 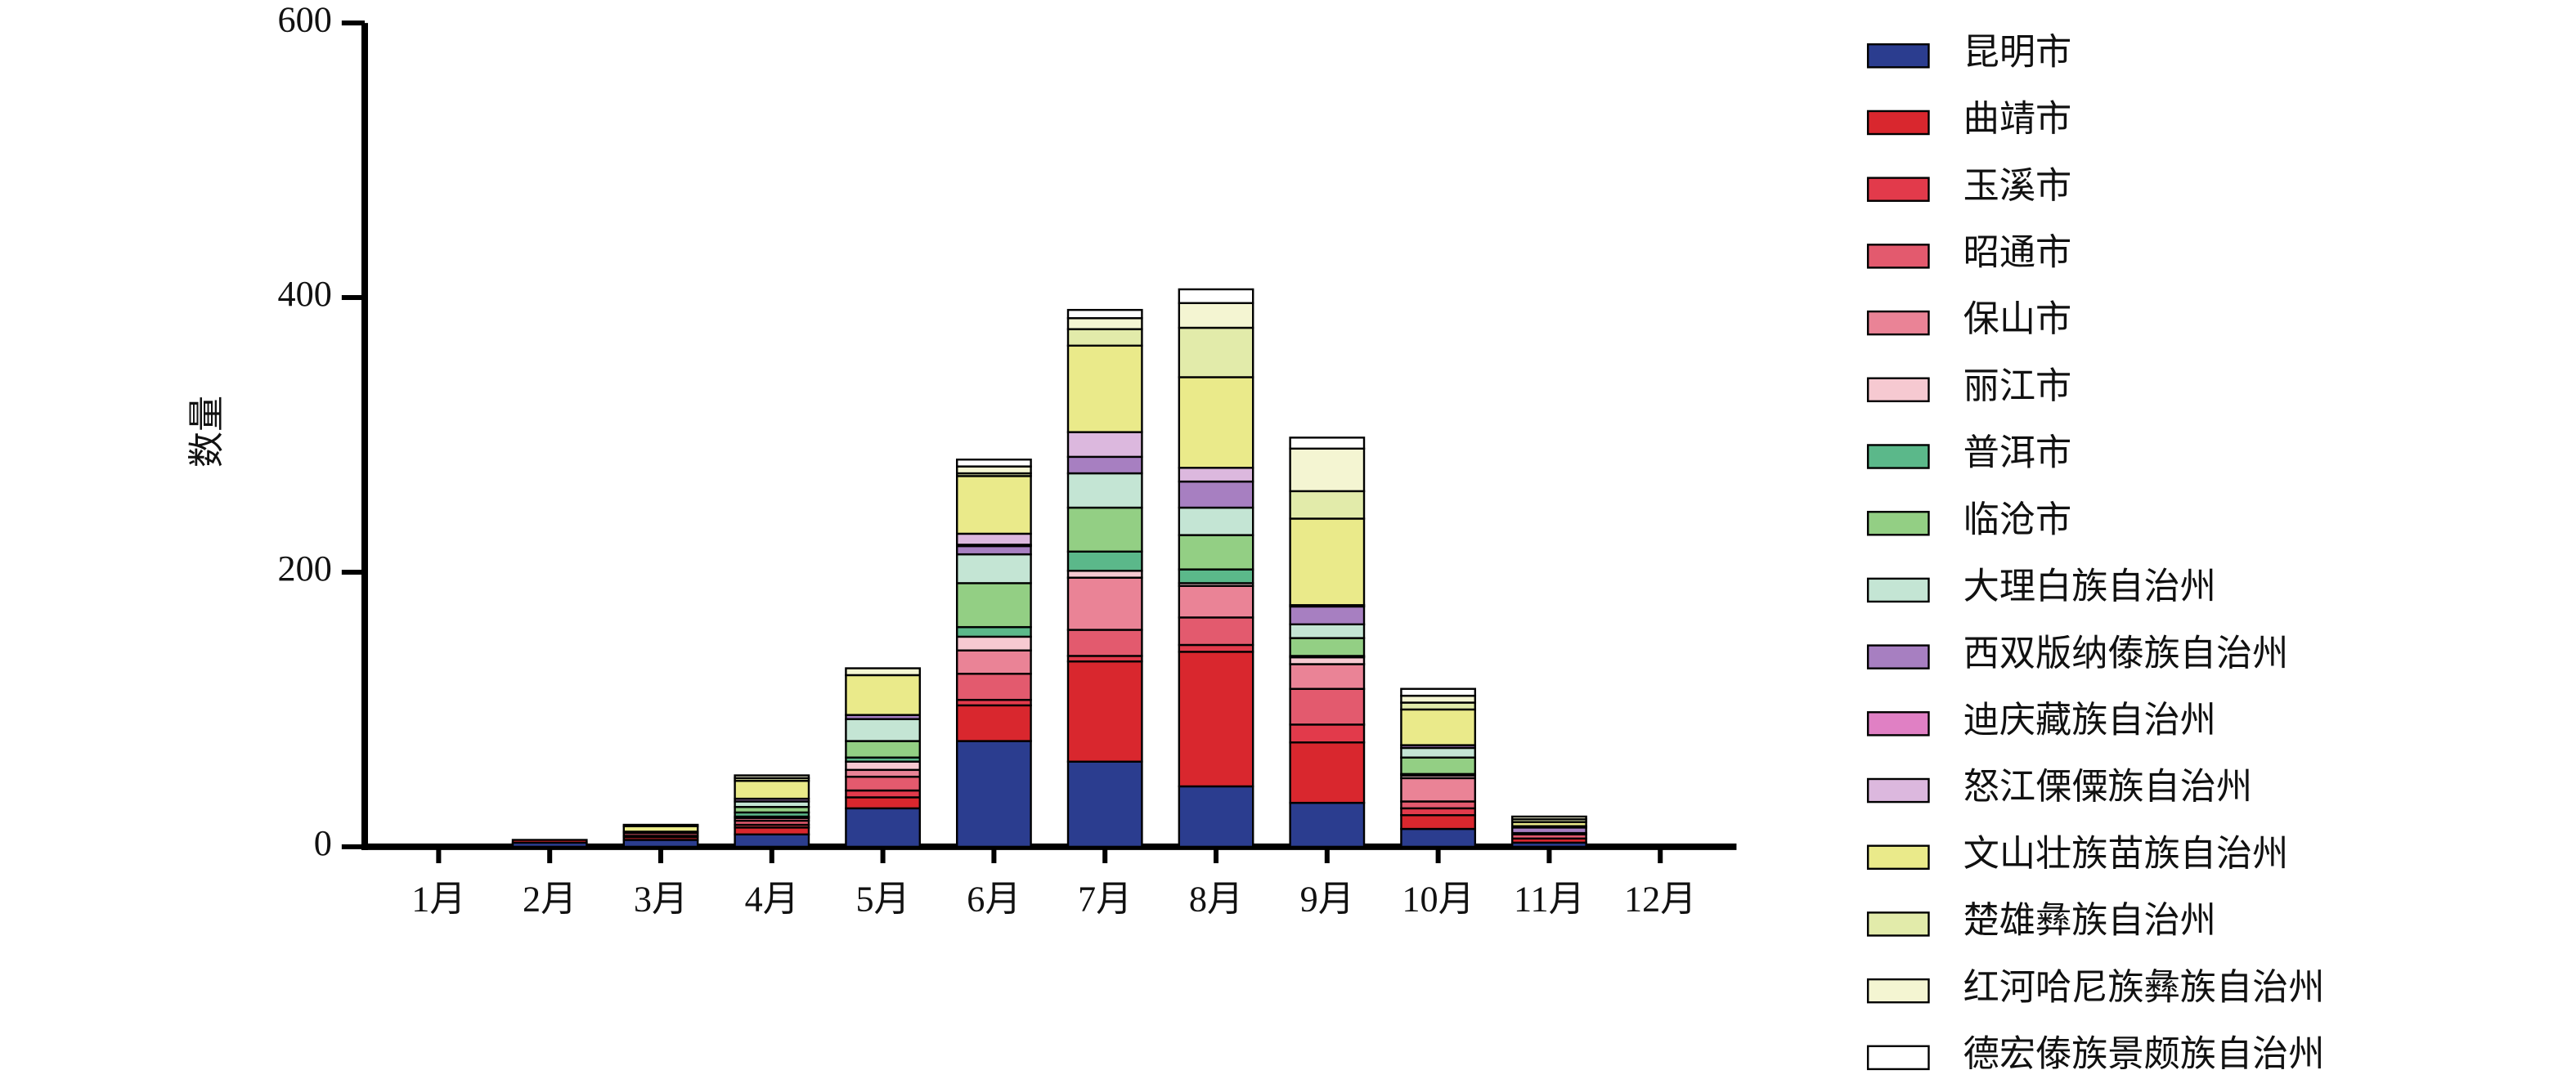 I want to click on legend-label: 临沧市, so click(x=2017, y=519).